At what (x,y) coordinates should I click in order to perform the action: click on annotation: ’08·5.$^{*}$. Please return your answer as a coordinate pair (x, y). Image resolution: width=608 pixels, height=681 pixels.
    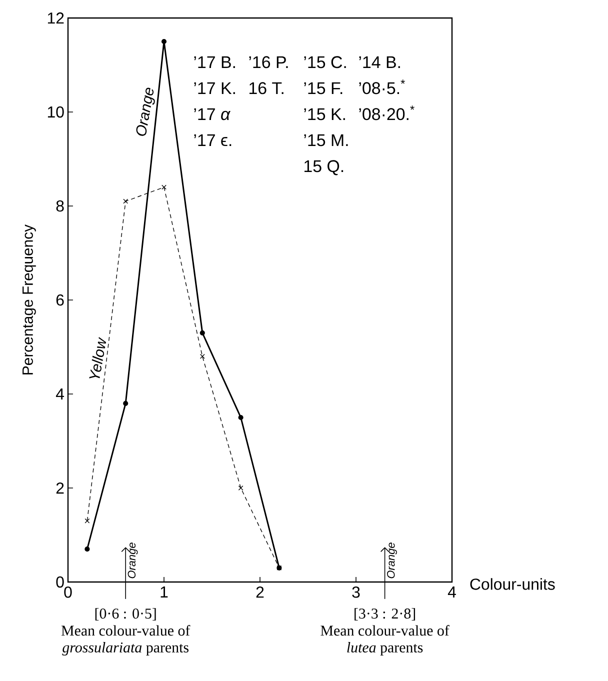
    Looking at the image, I should click on (382, 87).